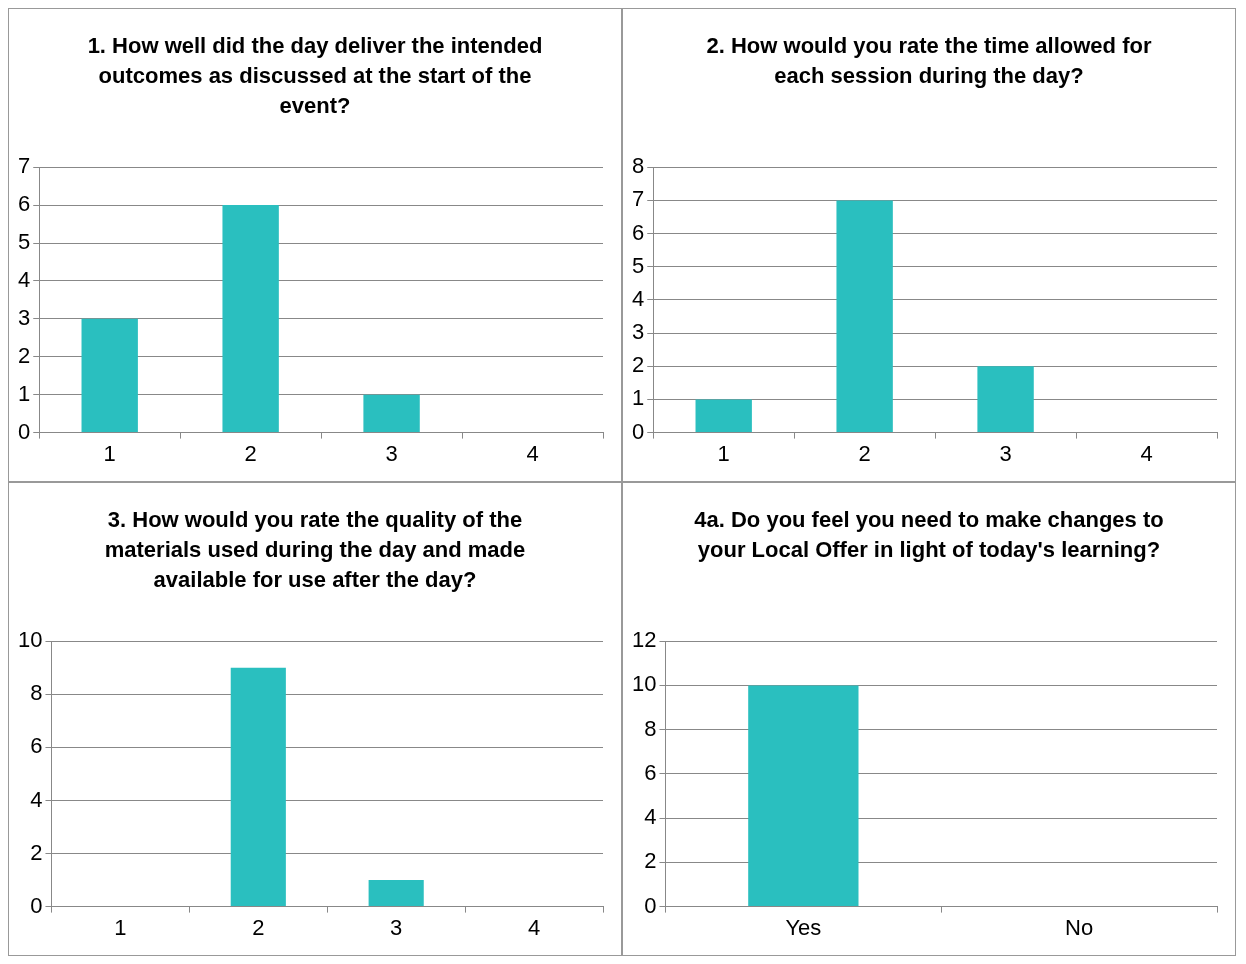 This screenshot has height=964, width=1246. Describe the element at coordinates (315, 550) in the screenshot. I see `chart-title: 3. How would you rate the quality of the materials used during the day and made available for use after the day?` at that location.